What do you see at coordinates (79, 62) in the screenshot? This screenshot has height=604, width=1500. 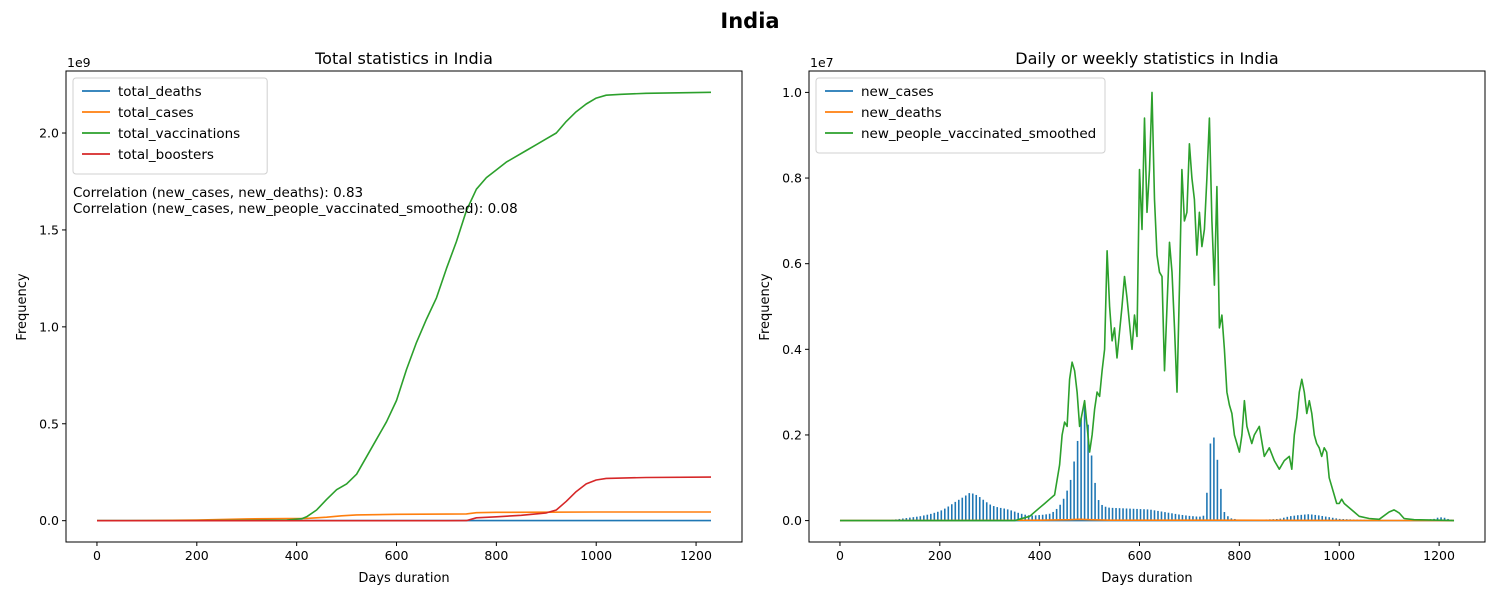 I see `y-offset-text: 1e9` at bounding box center [79, 62].